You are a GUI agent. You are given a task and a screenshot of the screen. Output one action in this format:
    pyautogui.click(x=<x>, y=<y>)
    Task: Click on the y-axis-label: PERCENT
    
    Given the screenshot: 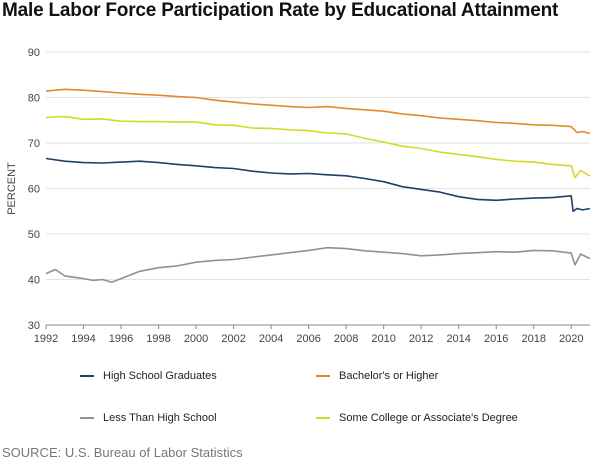 What is the action you would take?
    pyautogui.click(x=12, y=188)
    